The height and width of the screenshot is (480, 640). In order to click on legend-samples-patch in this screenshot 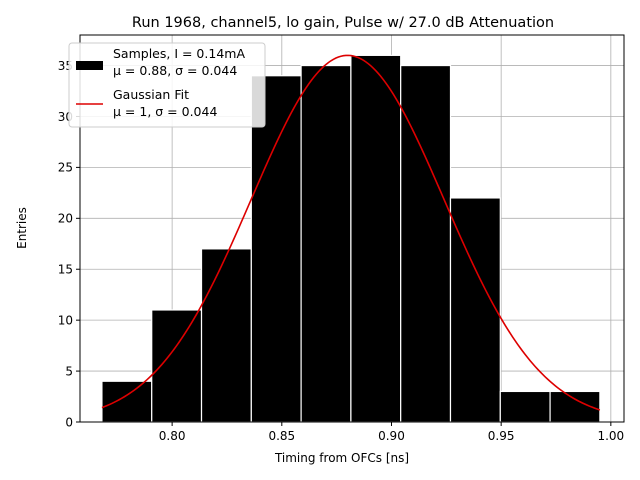, I will do `click(89, 65)`.